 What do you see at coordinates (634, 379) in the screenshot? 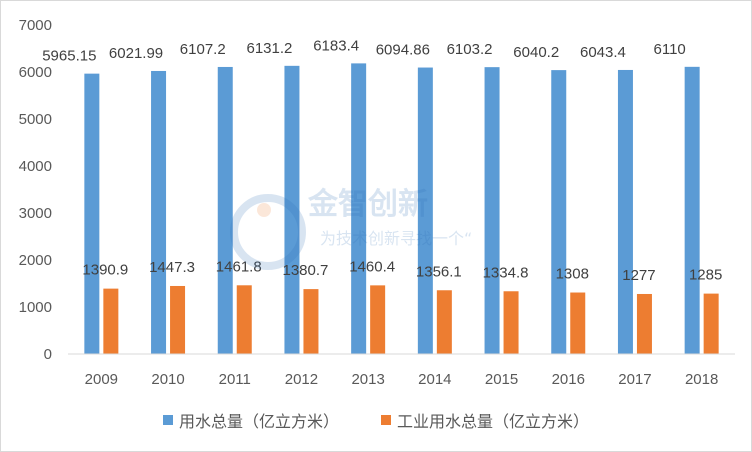
I see `x-tick-label: 2017` at bounding box center [634, 379].